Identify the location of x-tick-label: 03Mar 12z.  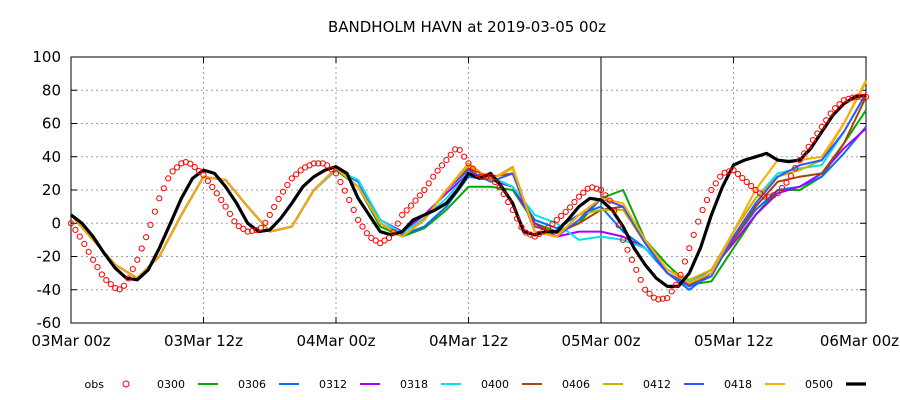
(203, 341).